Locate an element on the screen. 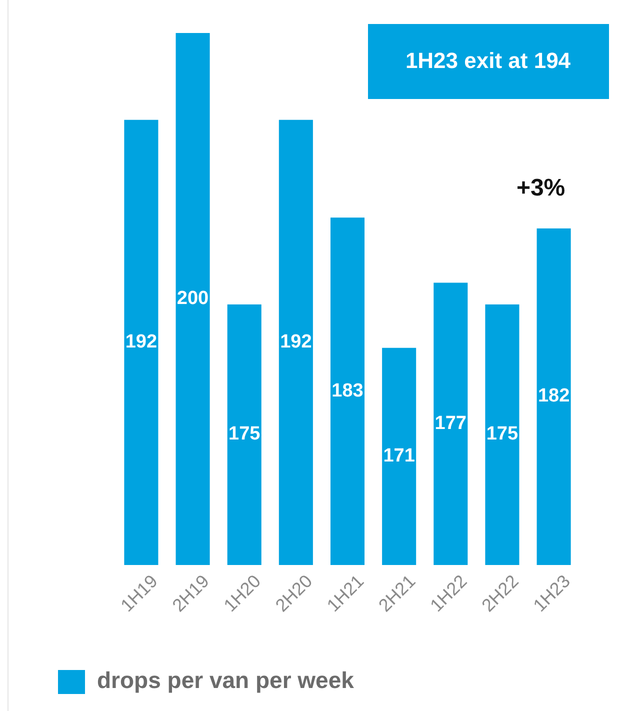 This screenshot has height=711, width=627. data-label: 177 is located at coordinates (450, 423).